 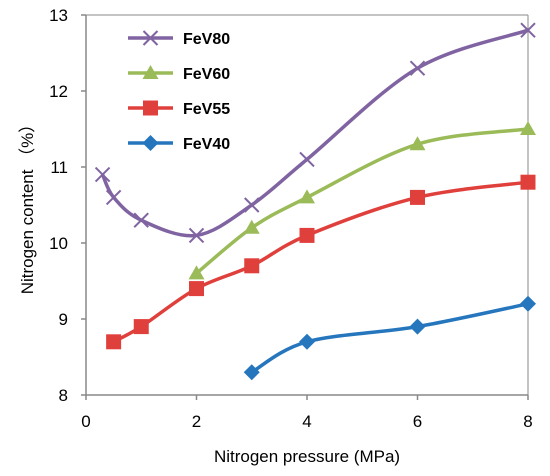 What do you see at coordinates (59, 167) in the screenshot?
I see `y-tick-label: 11` at bounding box center [59, 167].